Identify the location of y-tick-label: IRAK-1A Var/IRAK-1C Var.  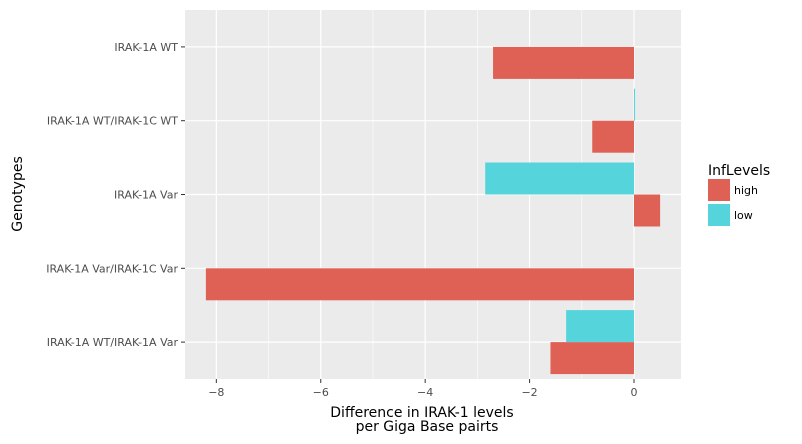
(112, 268).